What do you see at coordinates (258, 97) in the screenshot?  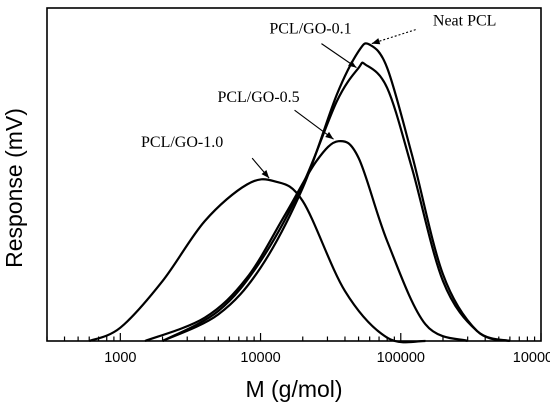 I see `annotation-label: PCL/GO-0.5` at bounding box center [258, 97].